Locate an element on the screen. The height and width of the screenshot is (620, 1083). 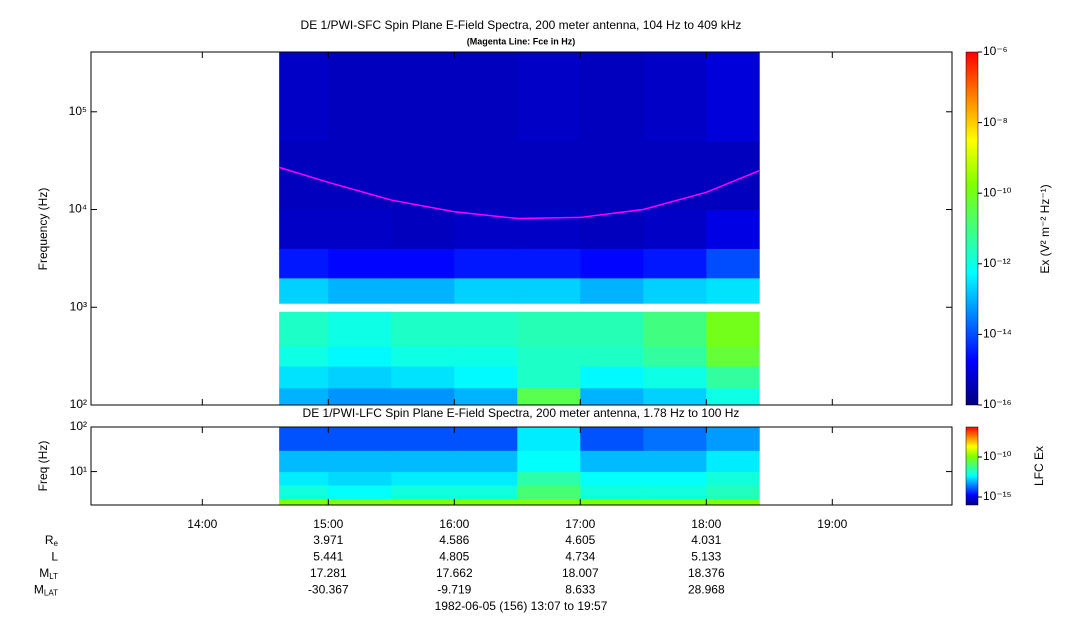
y-tick-label: 10³ is located at coordinates (78, 306).